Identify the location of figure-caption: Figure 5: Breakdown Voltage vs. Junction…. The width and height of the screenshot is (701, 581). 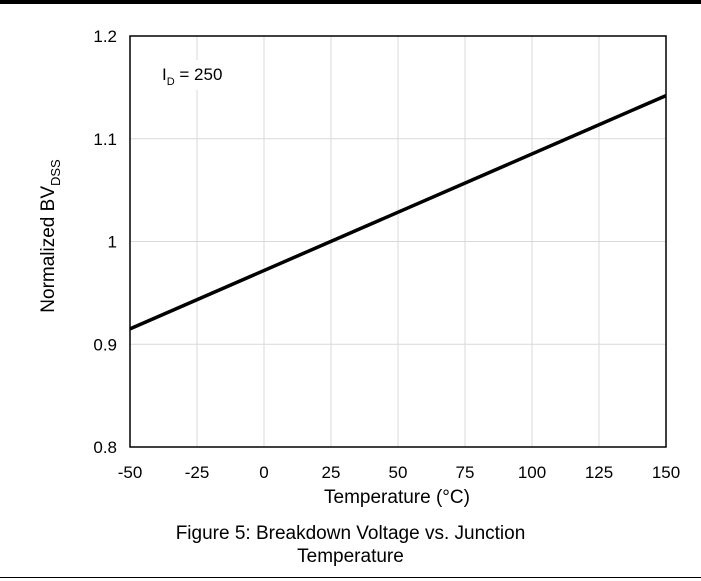
(350, 545).